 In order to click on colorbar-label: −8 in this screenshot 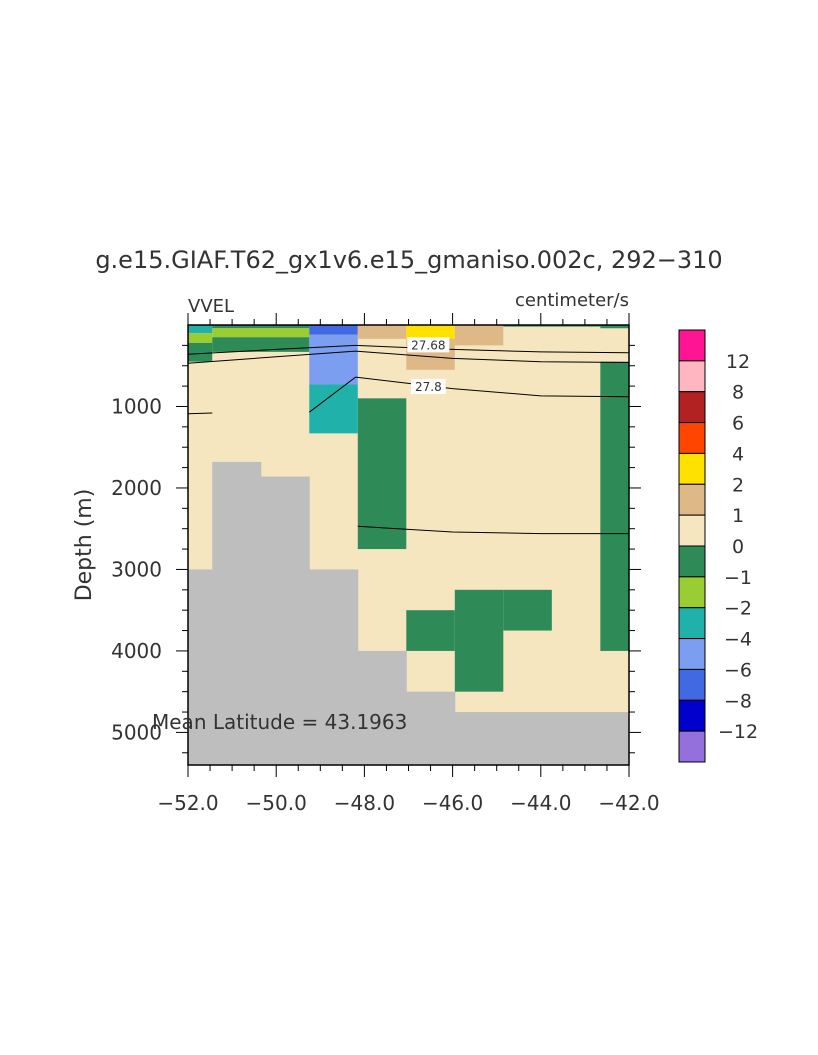, I will do `click(738, 701)`.